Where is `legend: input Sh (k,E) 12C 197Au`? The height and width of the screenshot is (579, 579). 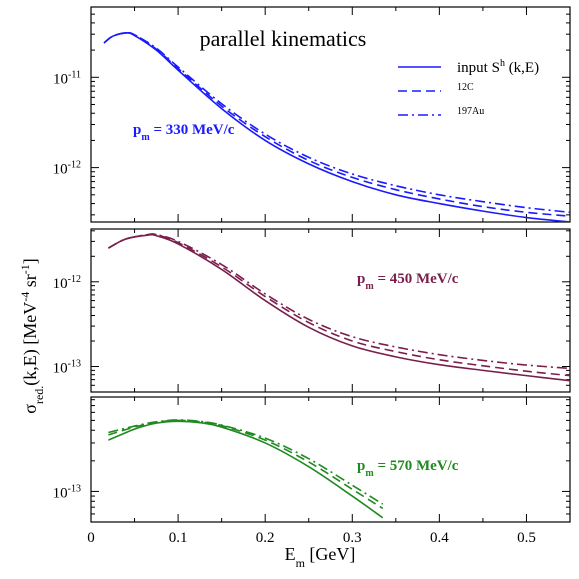 legend: input Sh (k,E) 12C 197Au is located at coordinates (468, 87).